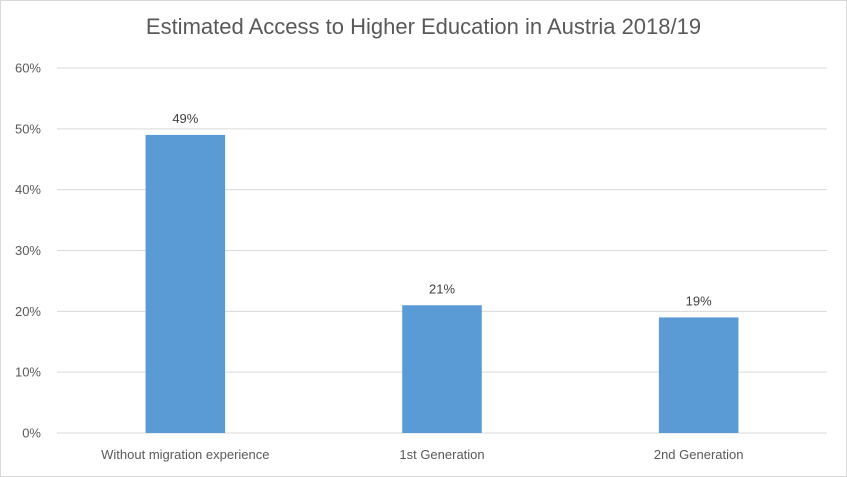  Describe the element at coordinates (28, 372) in the screenshot. I see `y-tick-label: 10%` at that location.